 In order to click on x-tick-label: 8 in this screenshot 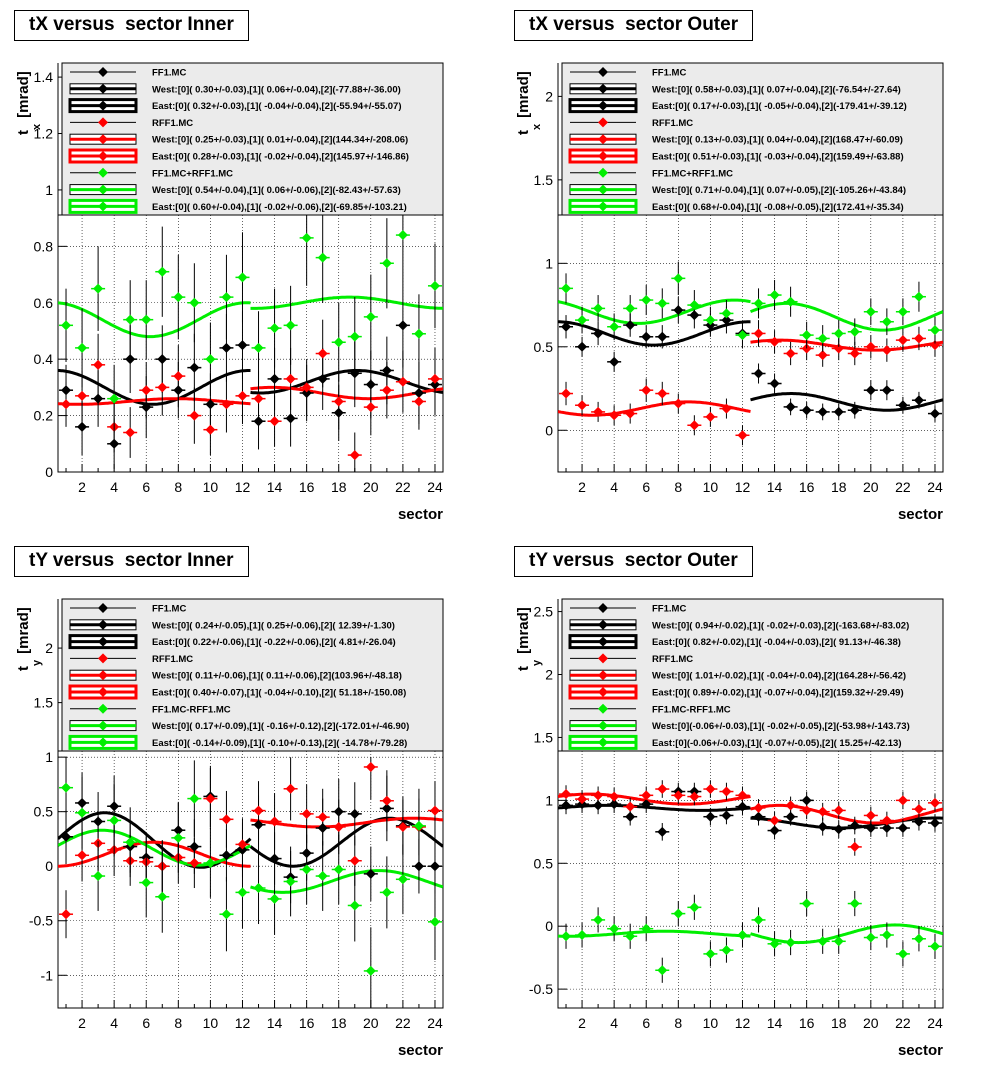, I will do `click(178, 487)`.